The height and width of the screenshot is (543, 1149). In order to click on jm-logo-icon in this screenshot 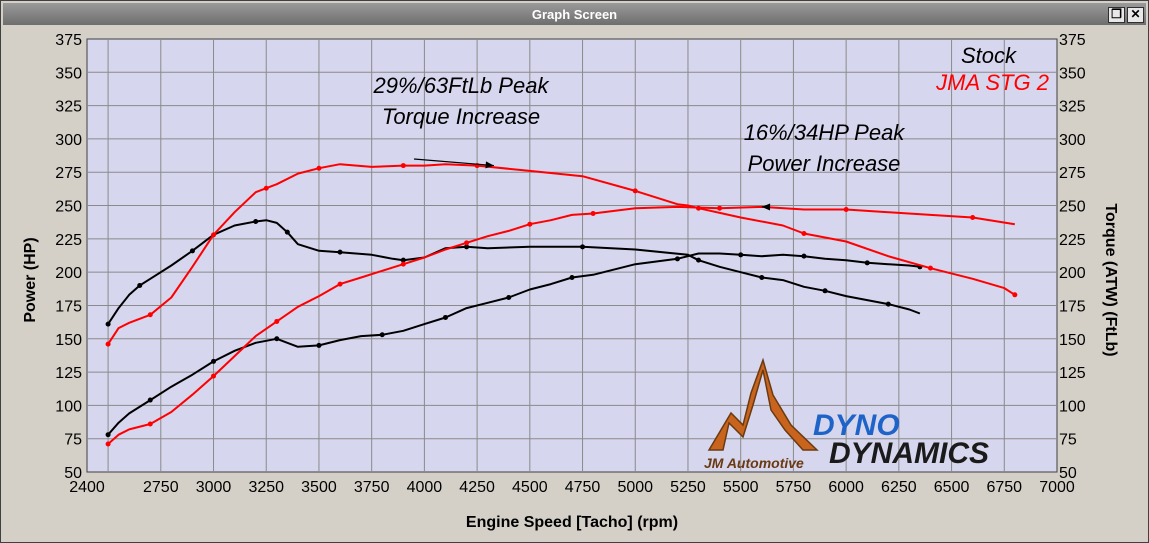, I will do `click(763, 404)`.